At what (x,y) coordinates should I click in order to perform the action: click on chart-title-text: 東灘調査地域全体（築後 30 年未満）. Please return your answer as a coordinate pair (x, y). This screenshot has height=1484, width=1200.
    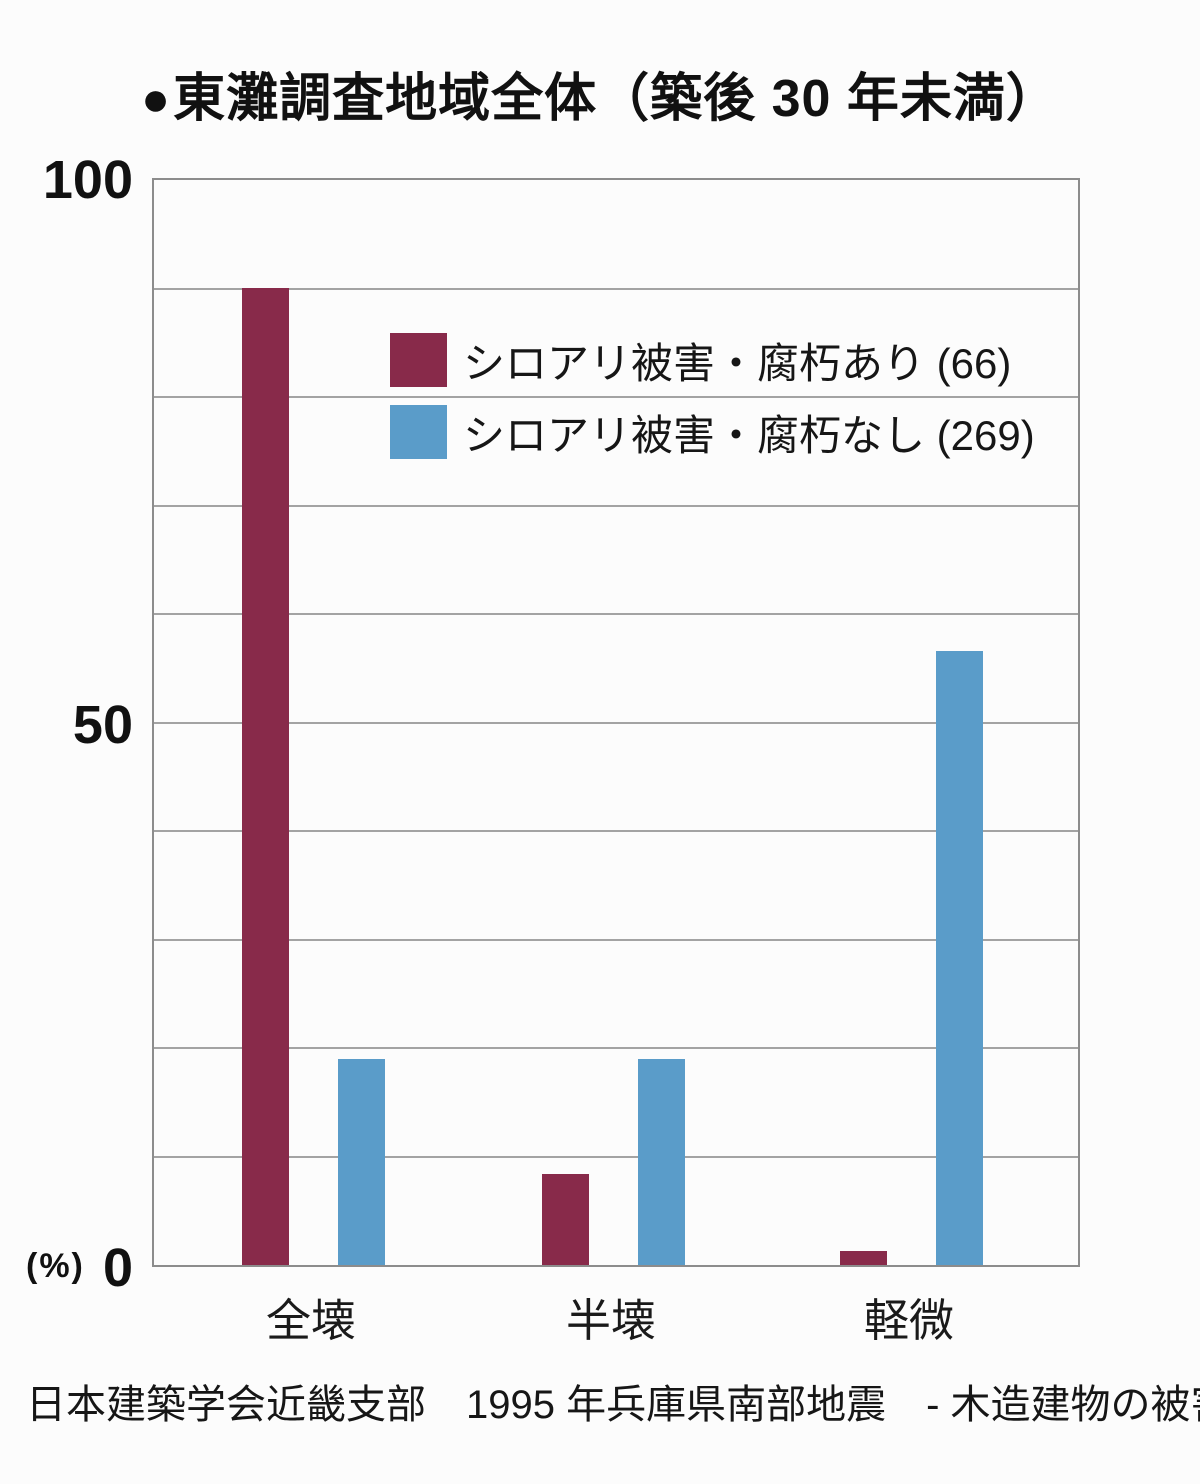
    Looking at the image, I should click on (616, 99).